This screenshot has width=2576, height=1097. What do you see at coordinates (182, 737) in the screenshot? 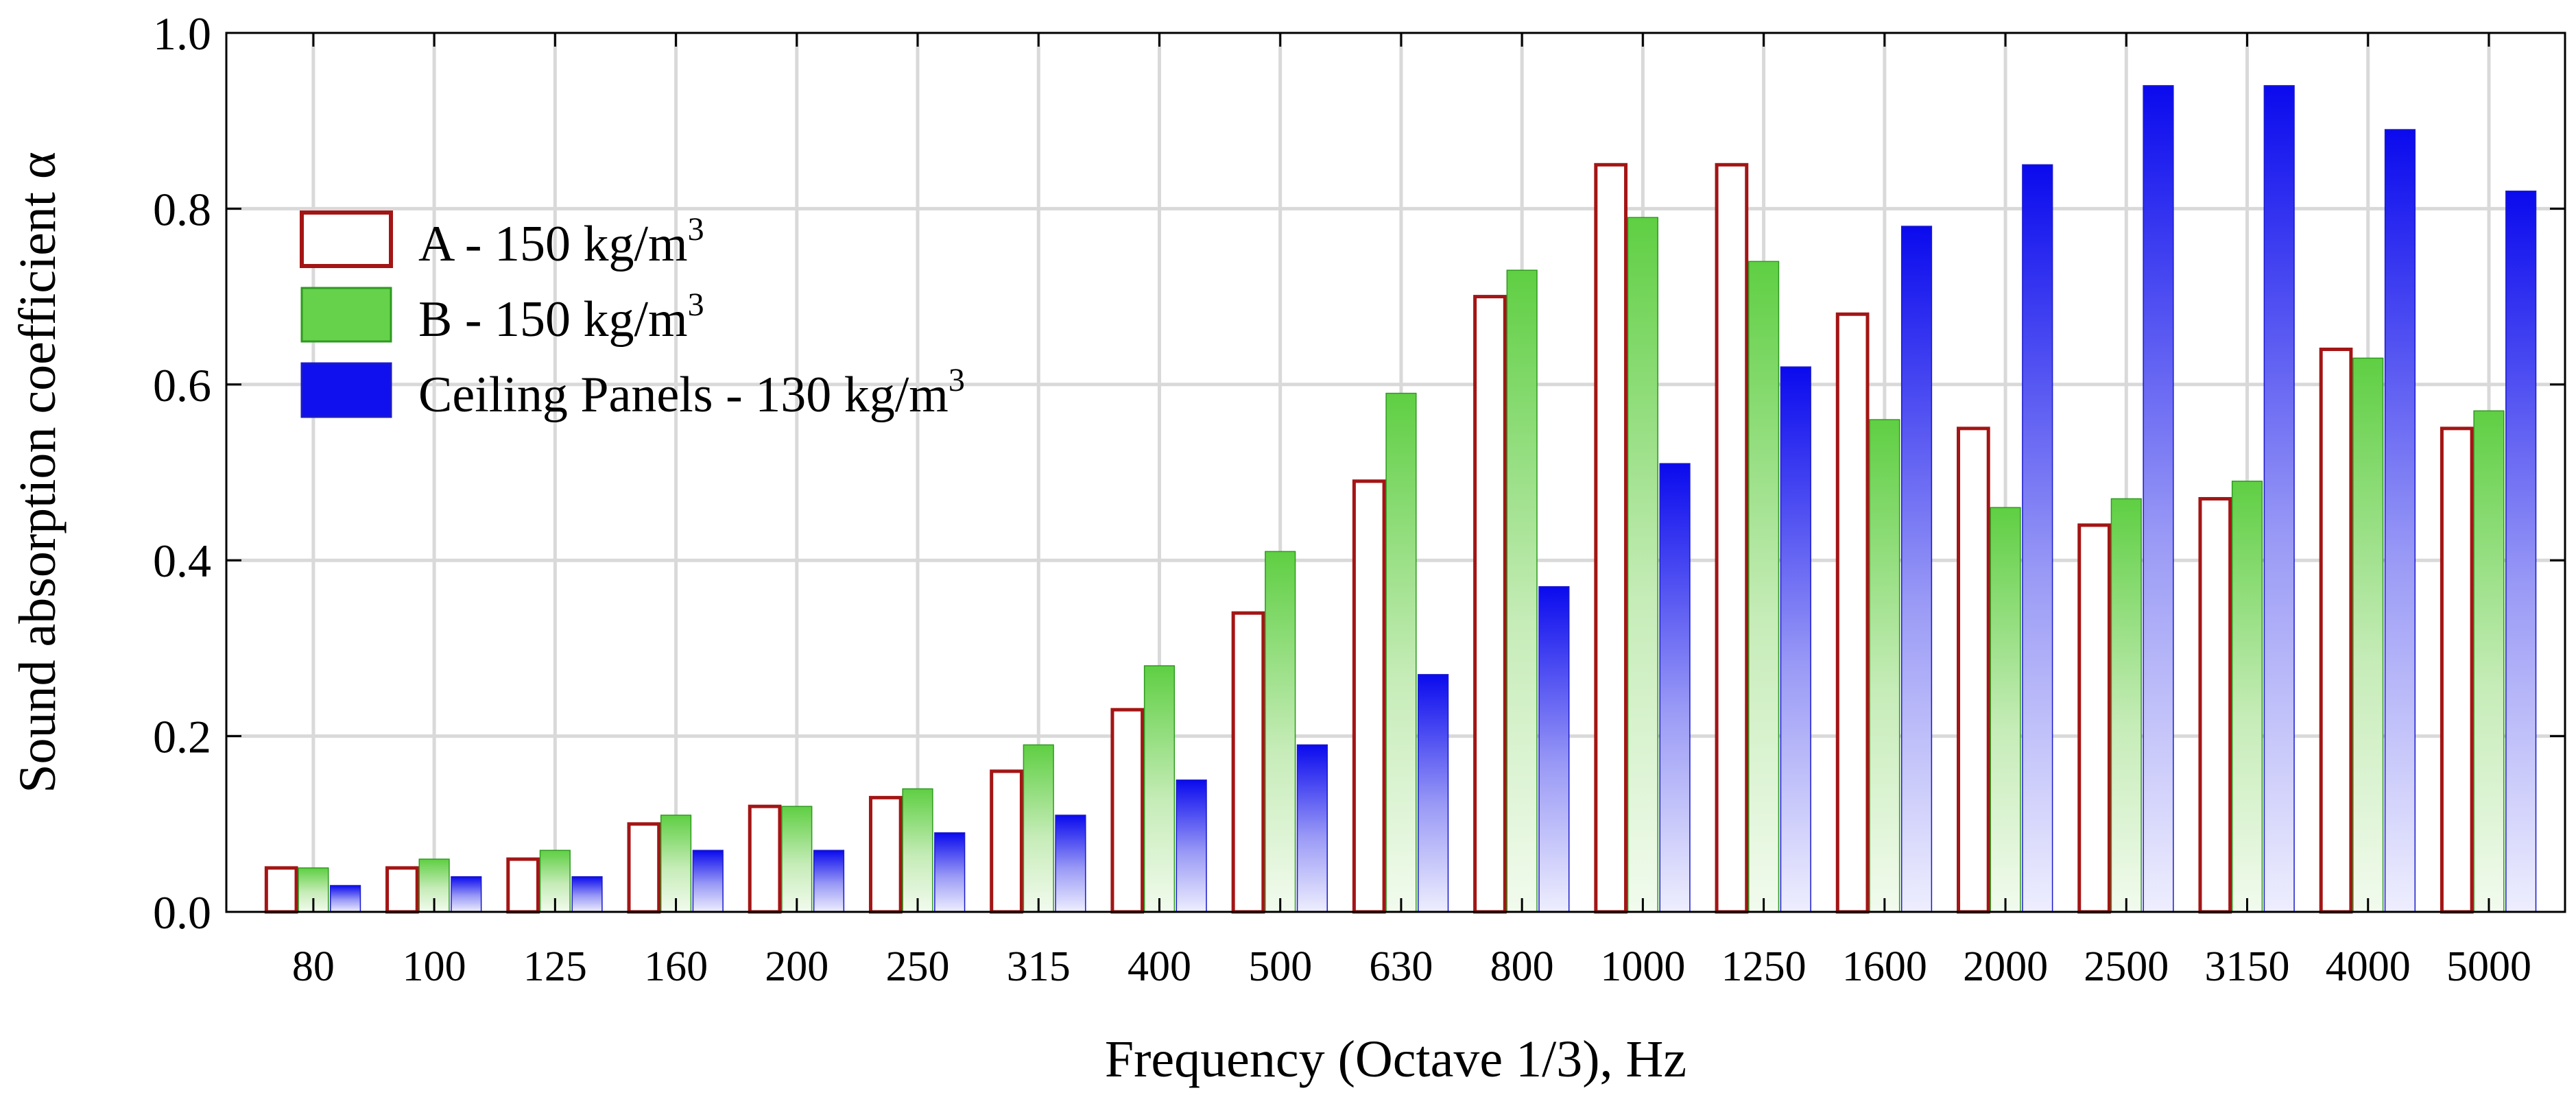
I see `y-tick-label: 0.2` at bounding box center [182, 737].